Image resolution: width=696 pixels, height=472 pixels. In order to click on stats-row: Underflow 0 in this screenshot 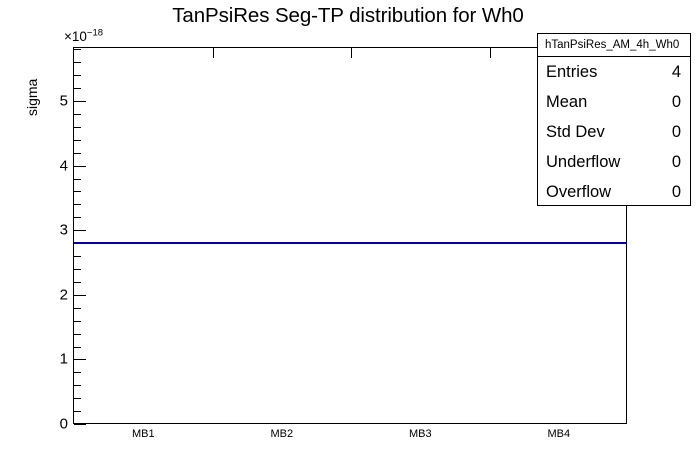, I will do `click(614, 162)`.